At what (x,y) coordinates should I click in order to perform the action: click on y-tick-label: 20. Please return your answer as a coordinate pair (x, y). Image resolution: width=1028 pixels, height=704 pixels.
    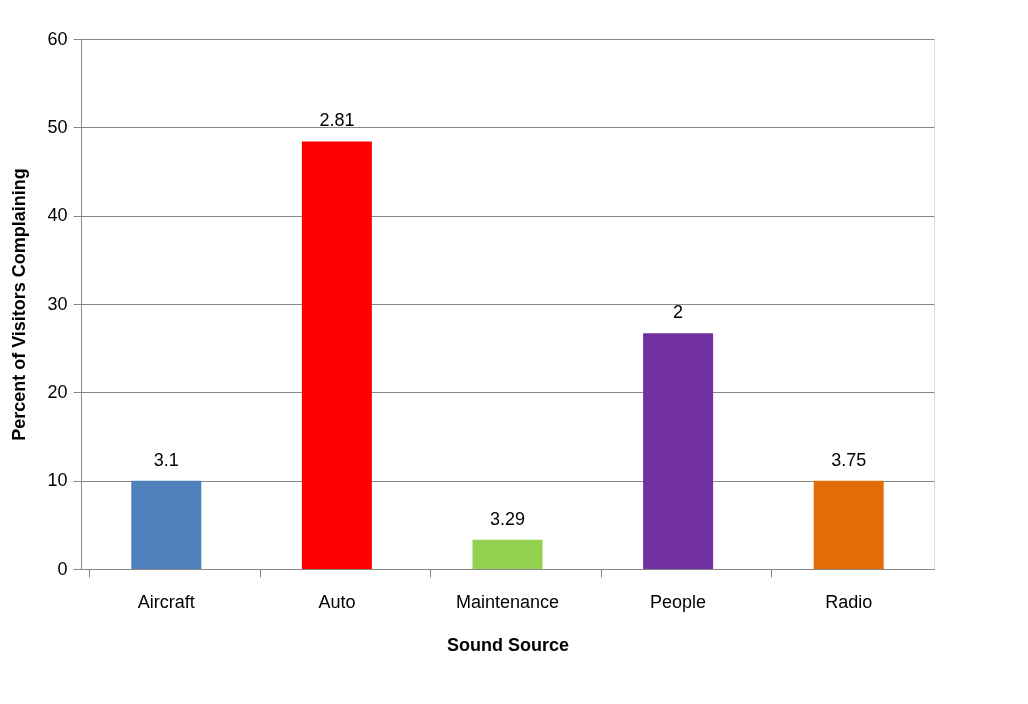
    Looking at the image, I should click on (57, 391).